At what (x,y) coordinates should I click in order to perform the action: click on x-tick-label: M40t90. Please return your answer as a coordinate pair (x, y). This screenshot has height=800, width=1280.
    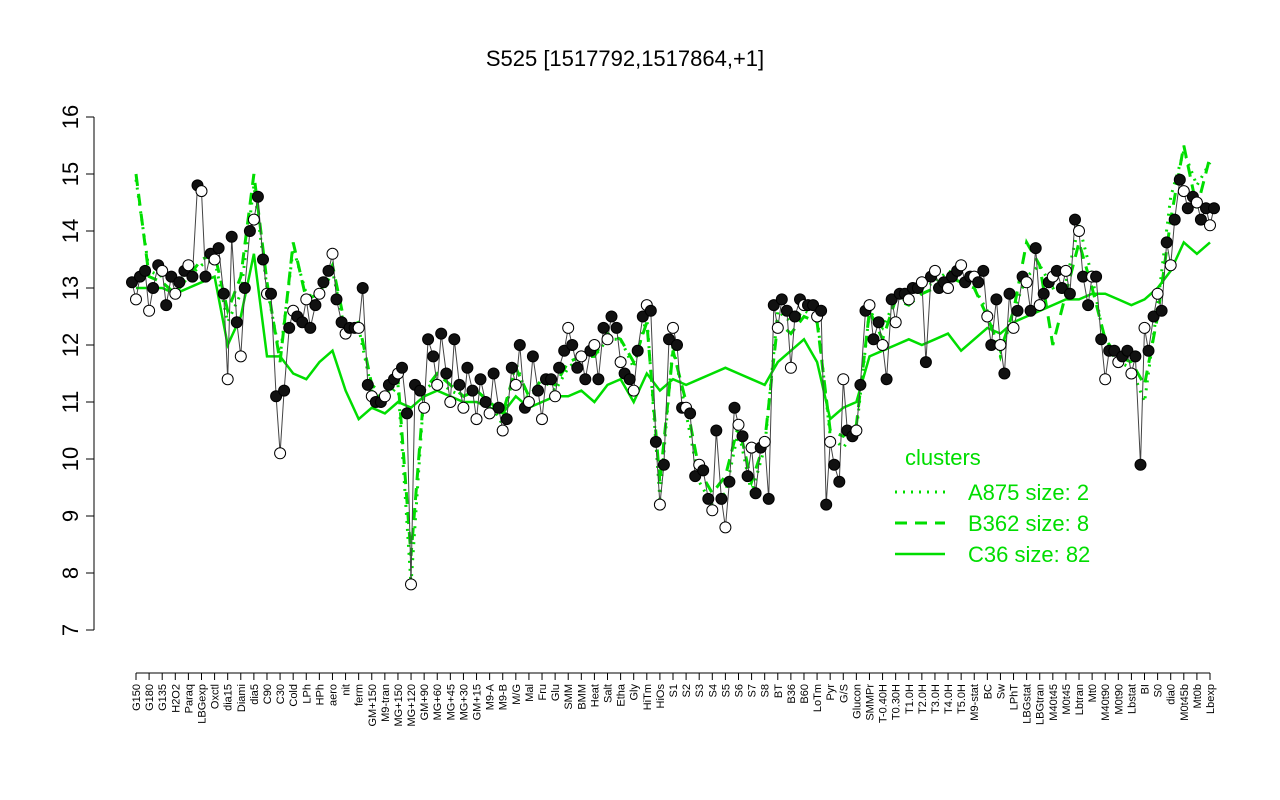
    Looking at the image, I should click on (1106, 702).